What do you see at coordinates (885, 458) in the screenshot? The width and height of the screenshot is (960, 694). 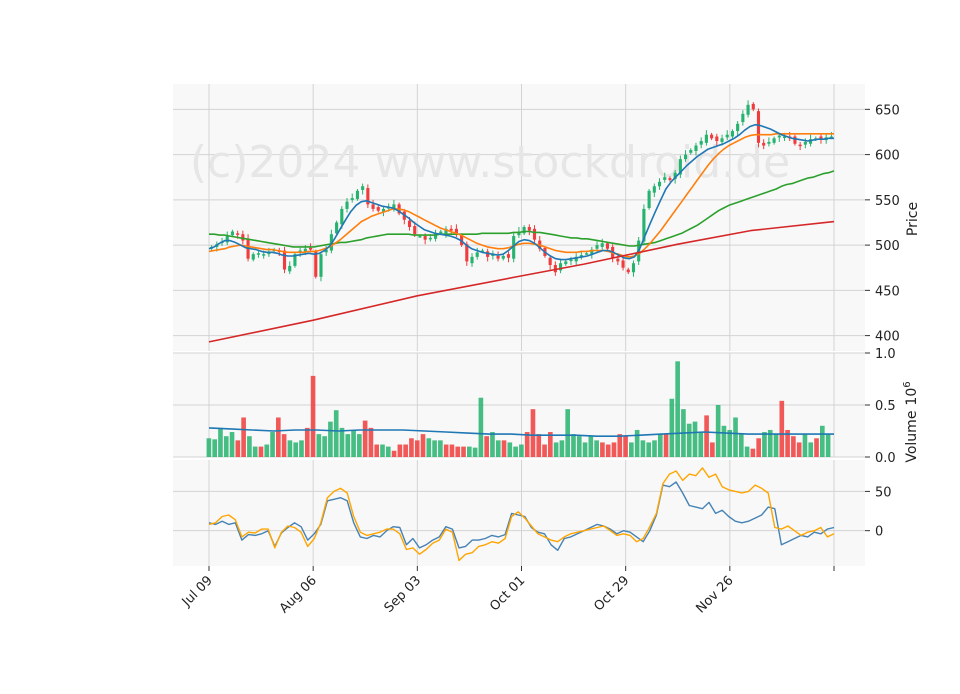 I see `volume-tick-label: 0.0` at bounding box center [885, 458].